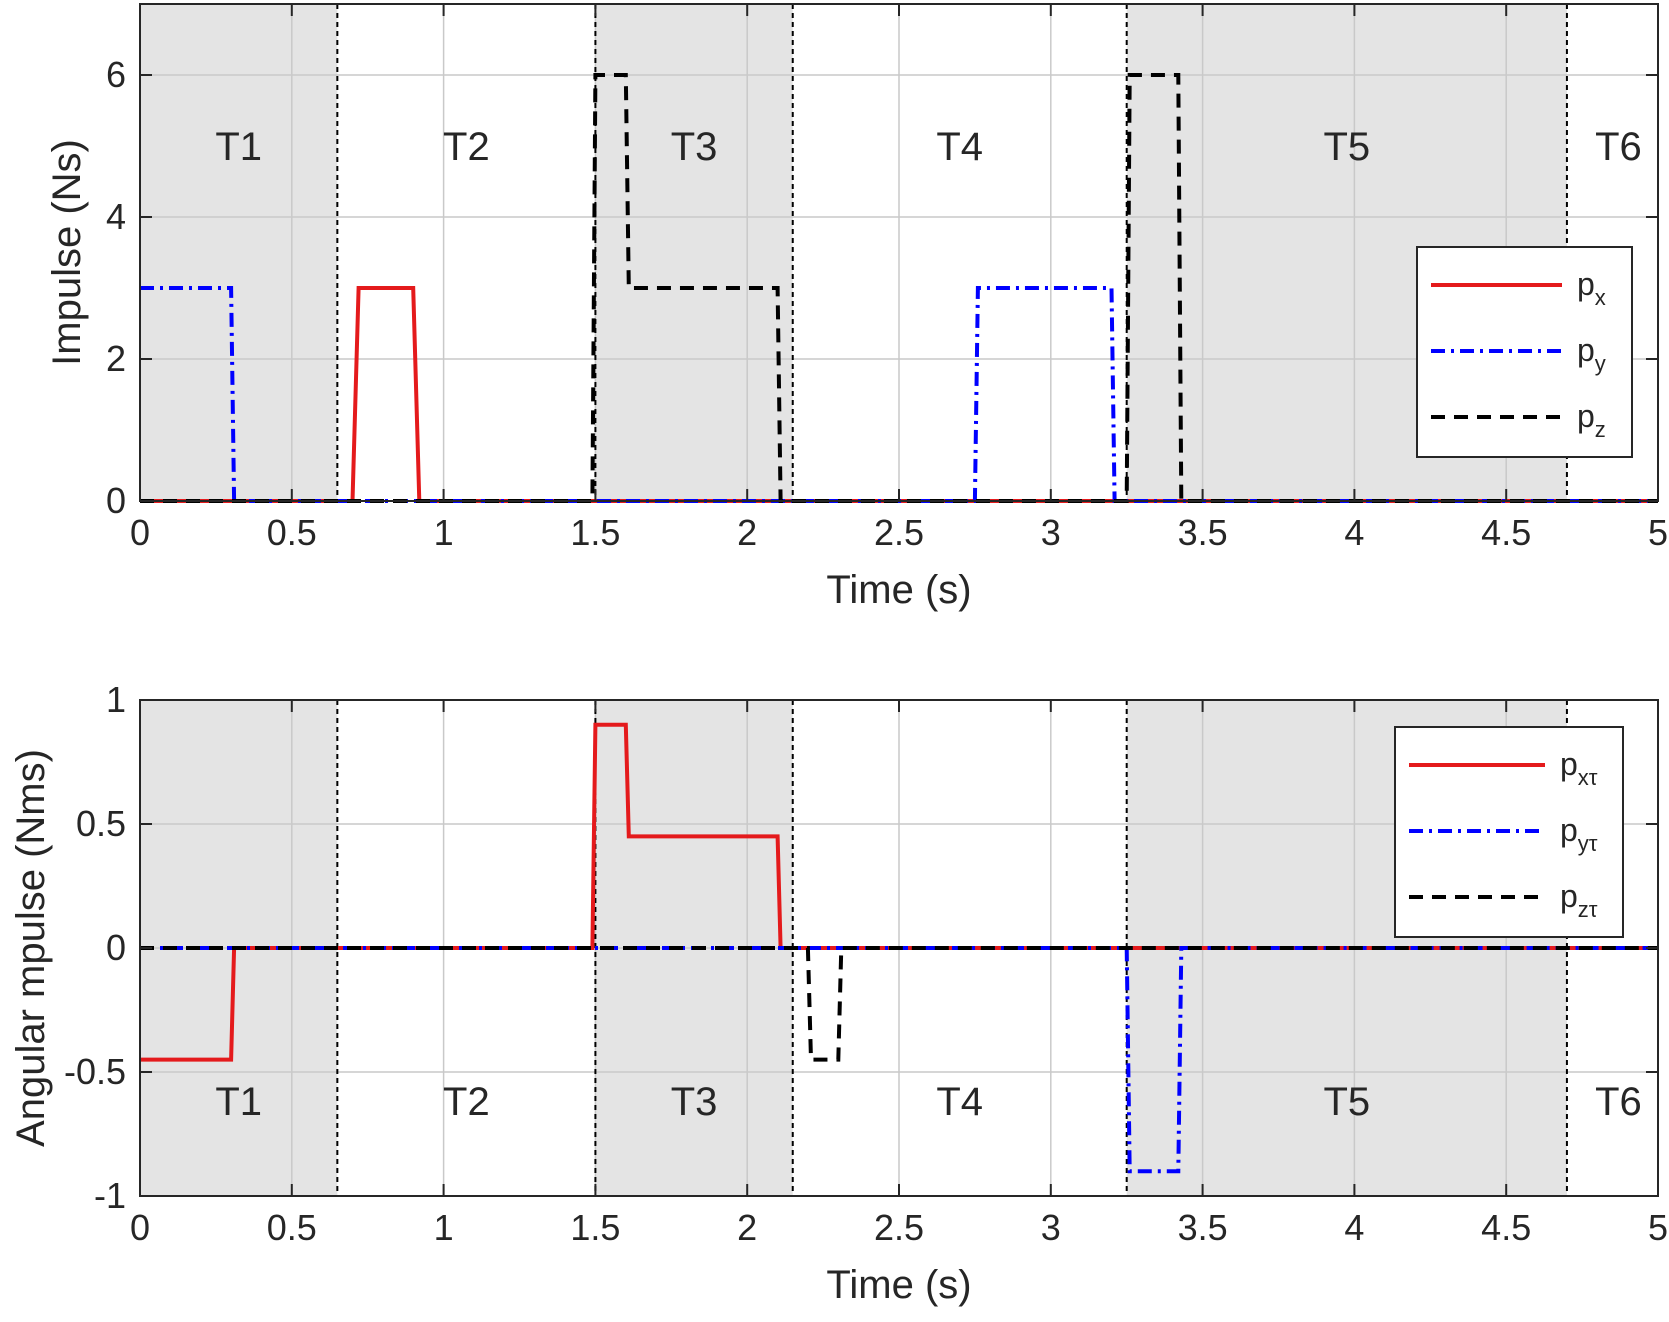 This screenshot has width=1669, height=1322. I want to click on y-tick-label: 0.5, so click(101, 823).